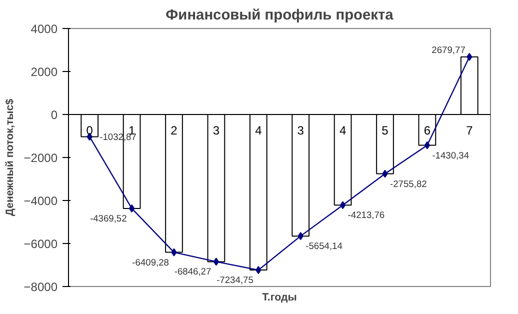 Image resolution: width=518 pixels, height=314 pixels. Describe the element at coordinates (427, 131) in the screenshot. I see `x-tick-label: 6` at that location.